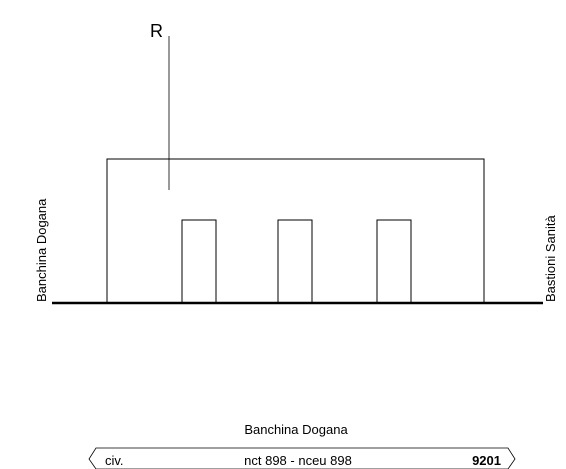  I want to click on footer-cadastral-ref: nct 898 - nceu 898, so click(298, 460).